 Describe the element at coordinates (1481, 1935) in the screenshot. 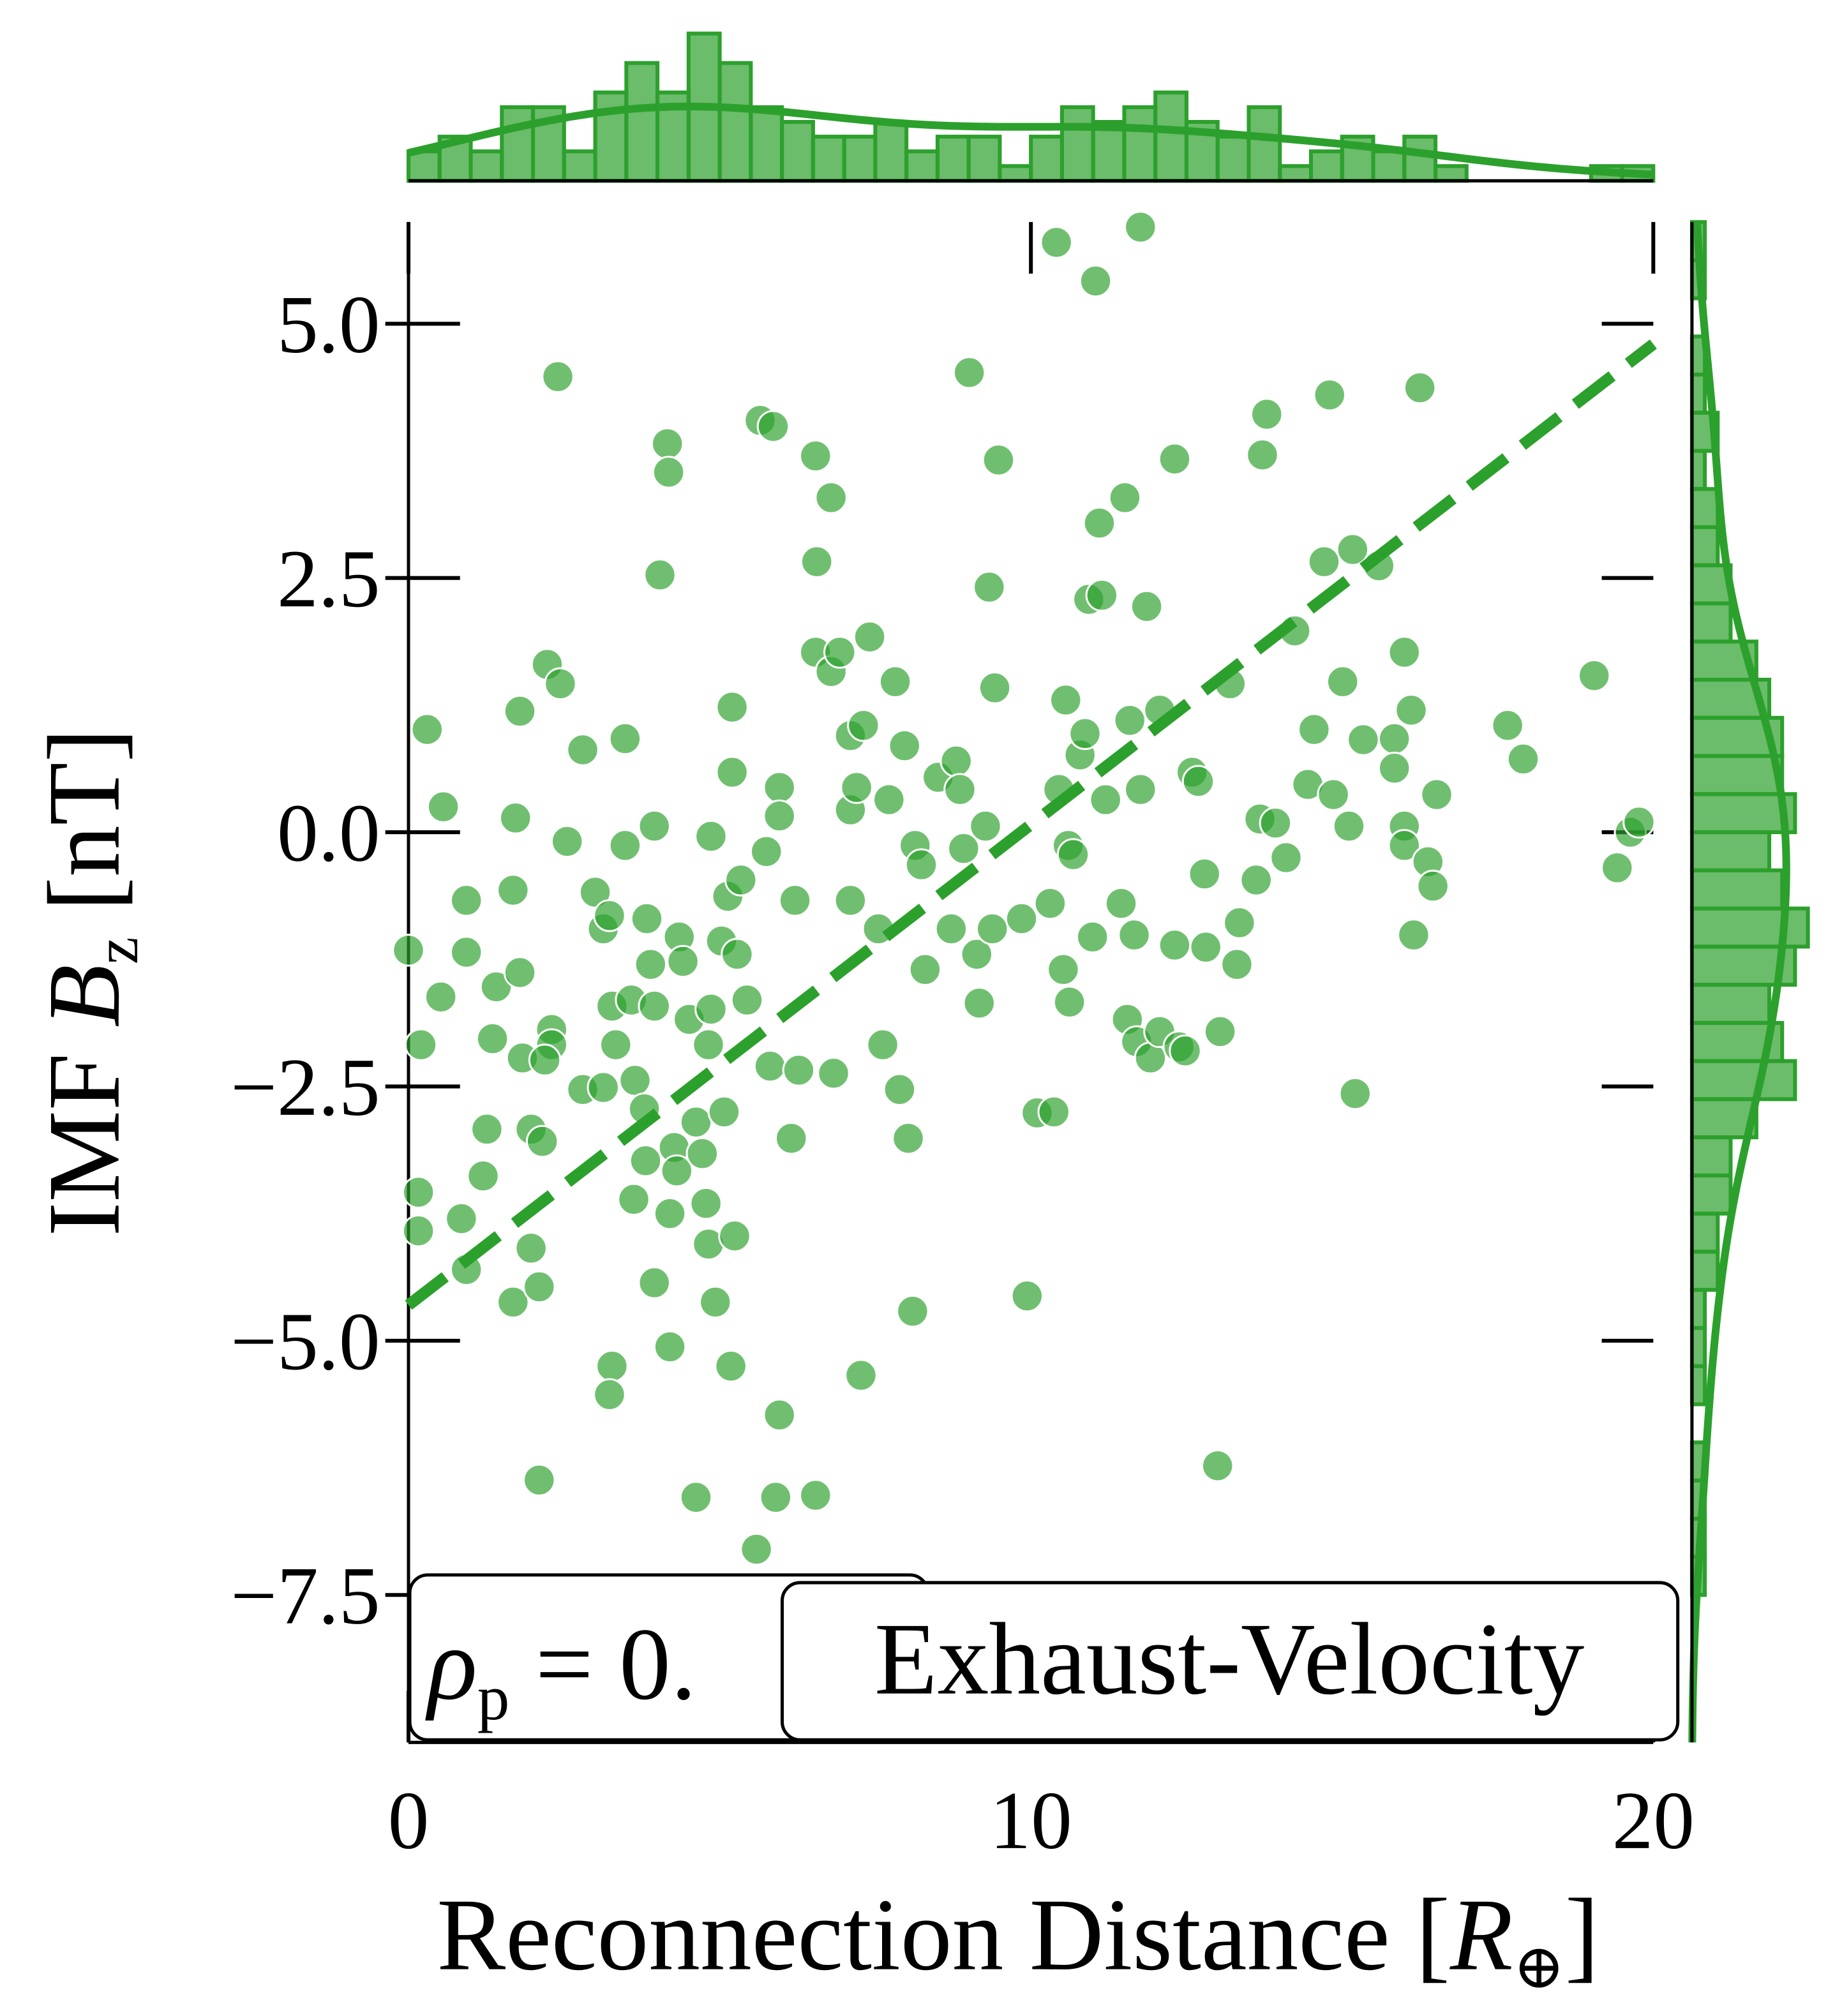

I see `x-axis-label-var: R` at that location.